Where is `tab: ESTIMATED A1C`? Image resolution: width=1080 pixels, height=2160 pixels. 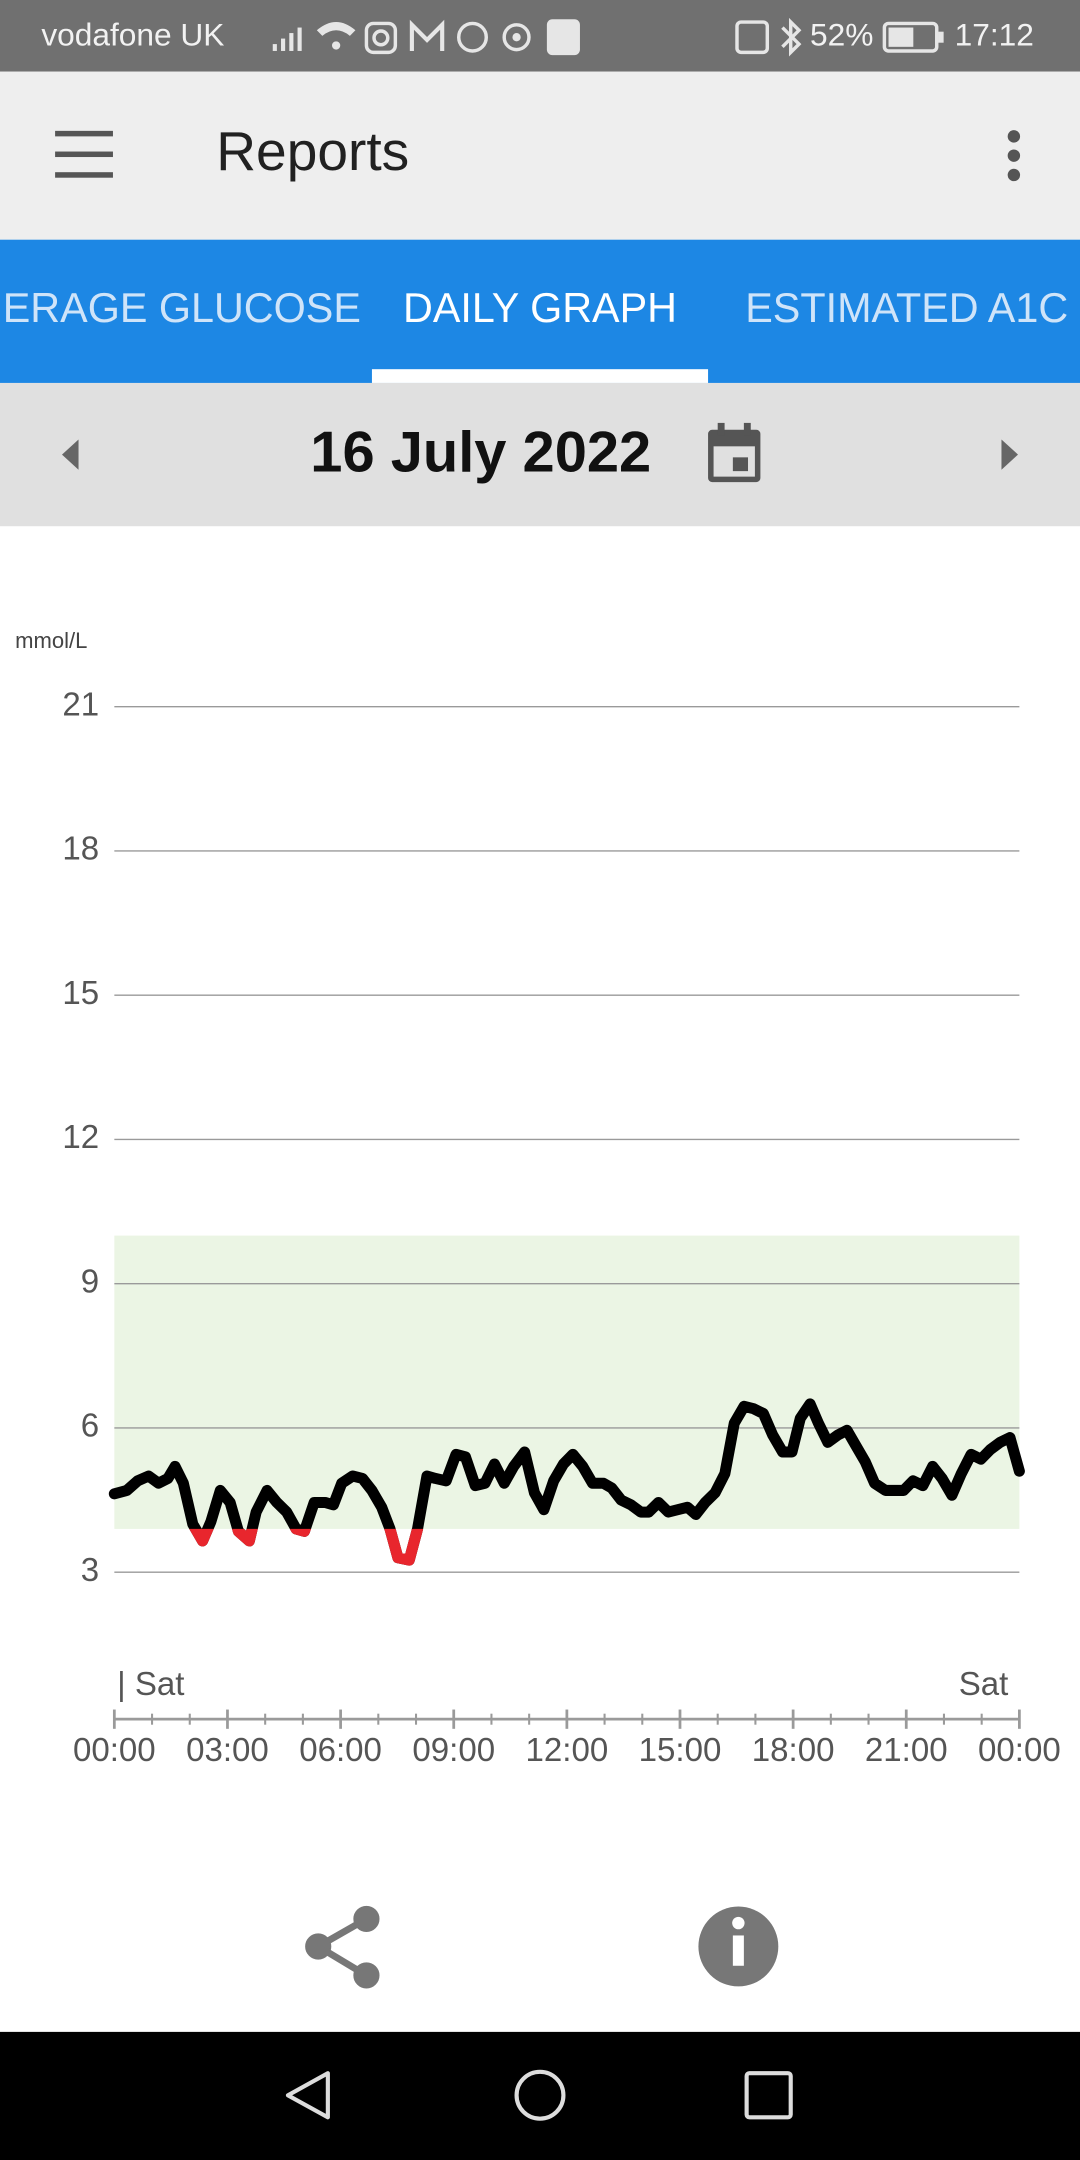
tab: ESTIMATED A1C is located at coordinates (906, 308).